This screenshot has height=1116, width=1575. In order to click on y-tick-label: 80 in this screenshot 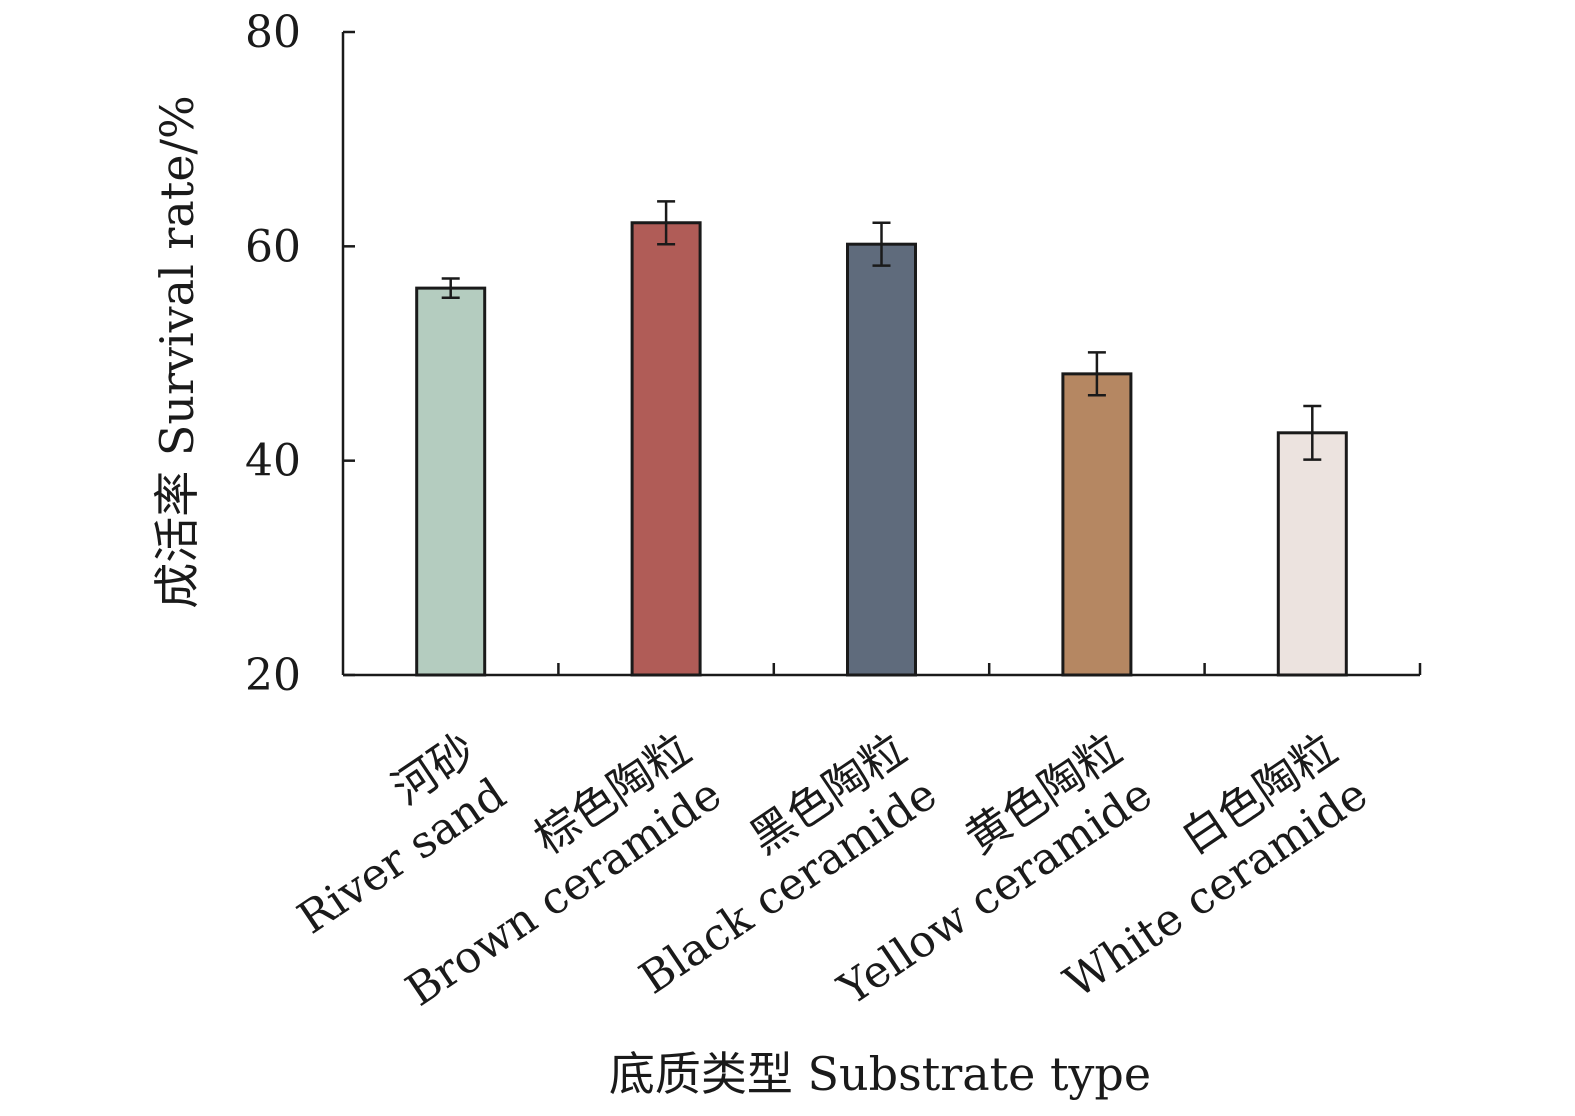, I will do `click(273, 32)`.